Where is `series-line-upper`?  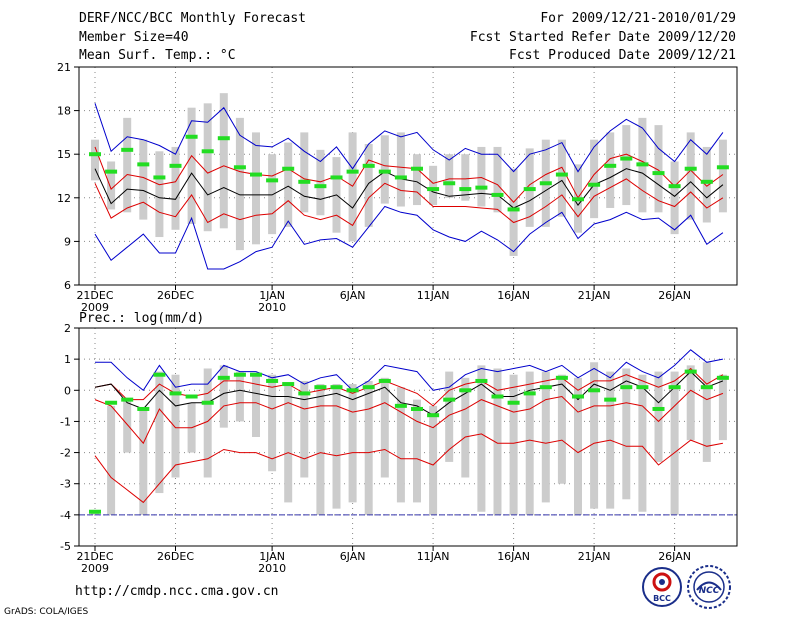 series-line-upper is located at coordinates (409, 387).